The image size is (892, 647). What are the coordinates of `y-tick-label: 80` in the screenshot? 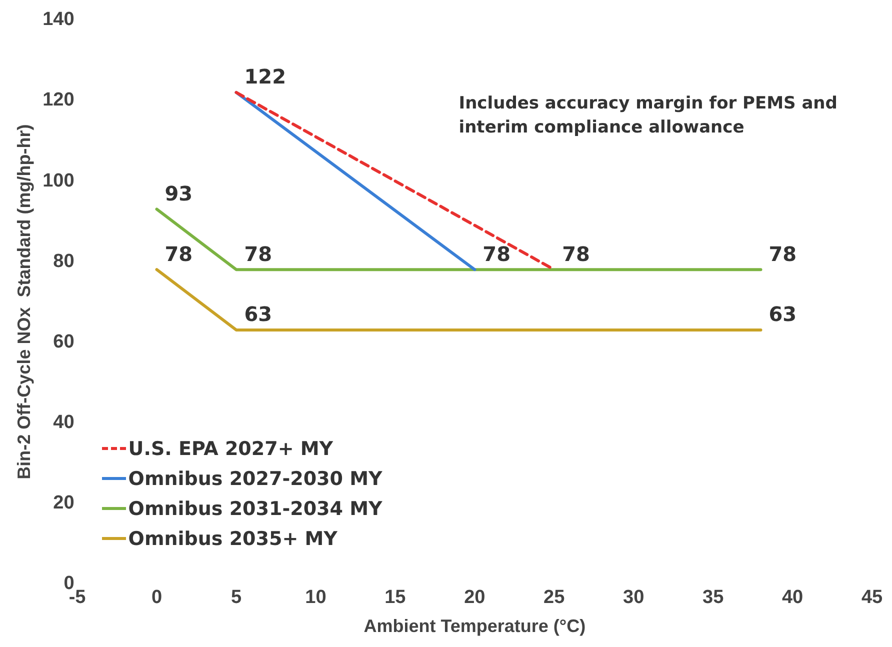 It's located at (63, 261).